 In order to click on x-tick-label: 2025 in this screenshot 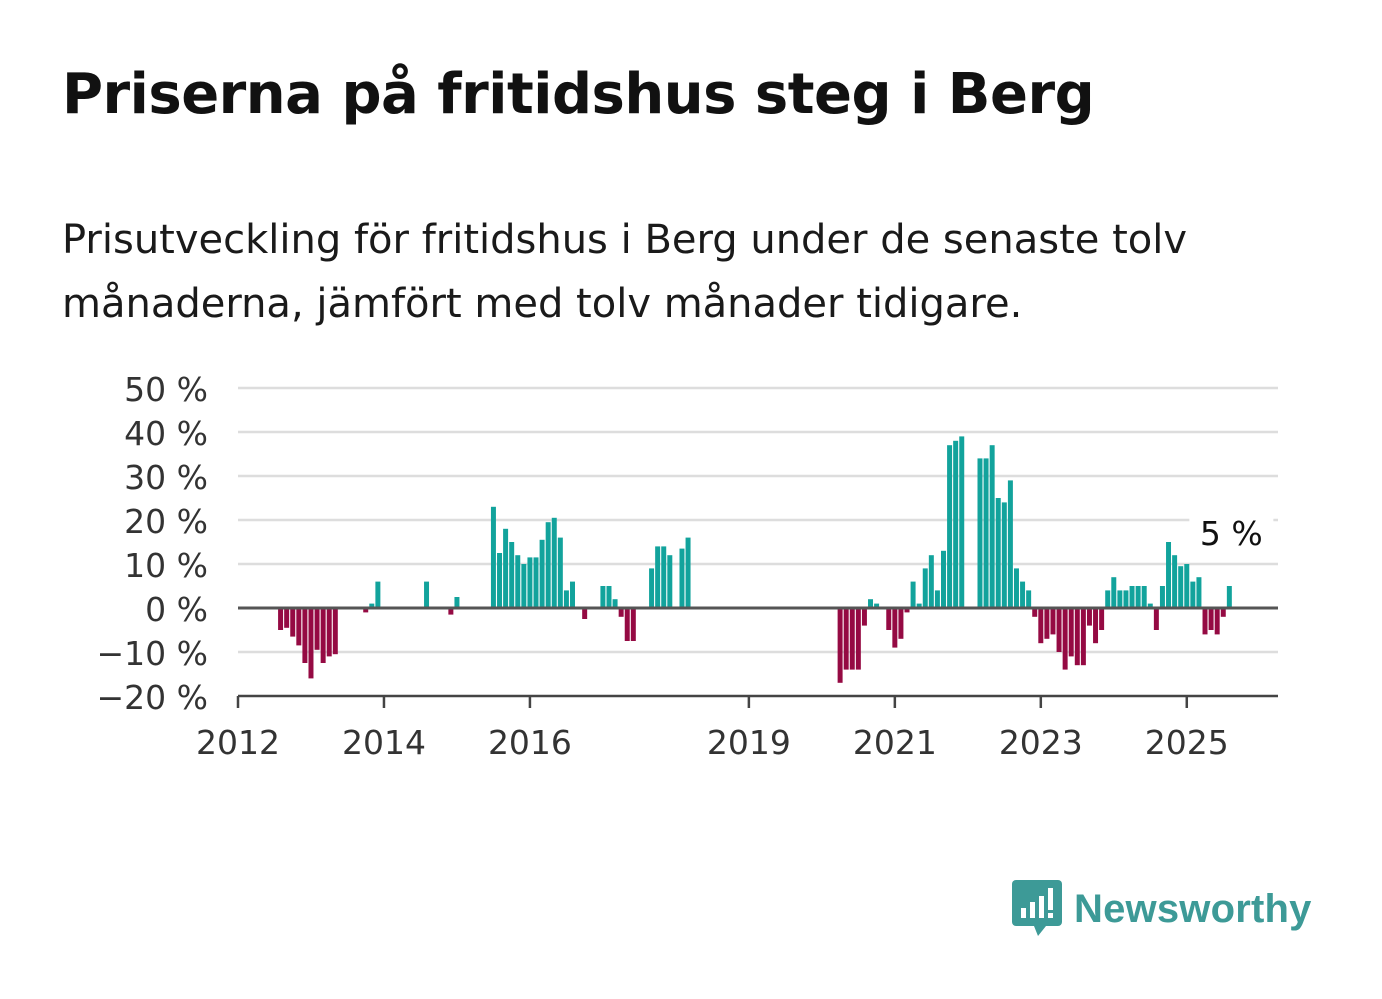, I will do `click(1187, 742)`.